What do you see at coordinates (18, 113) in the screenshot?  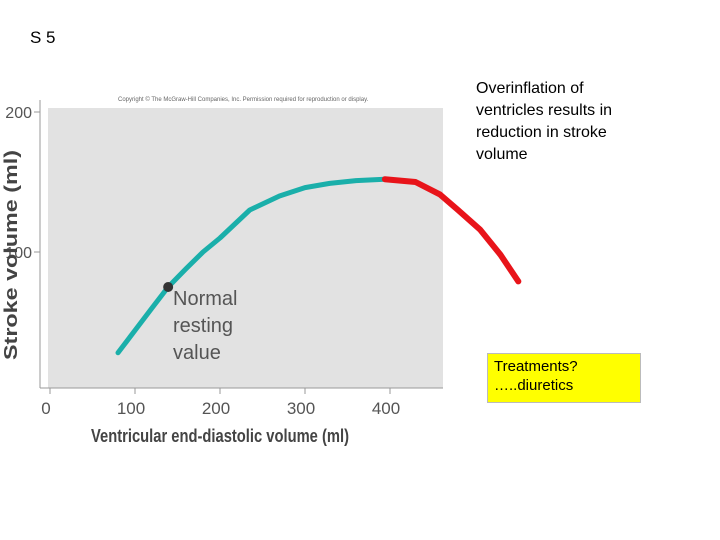 I see `y-tick-label: 200` at bounding box center [18, 113].